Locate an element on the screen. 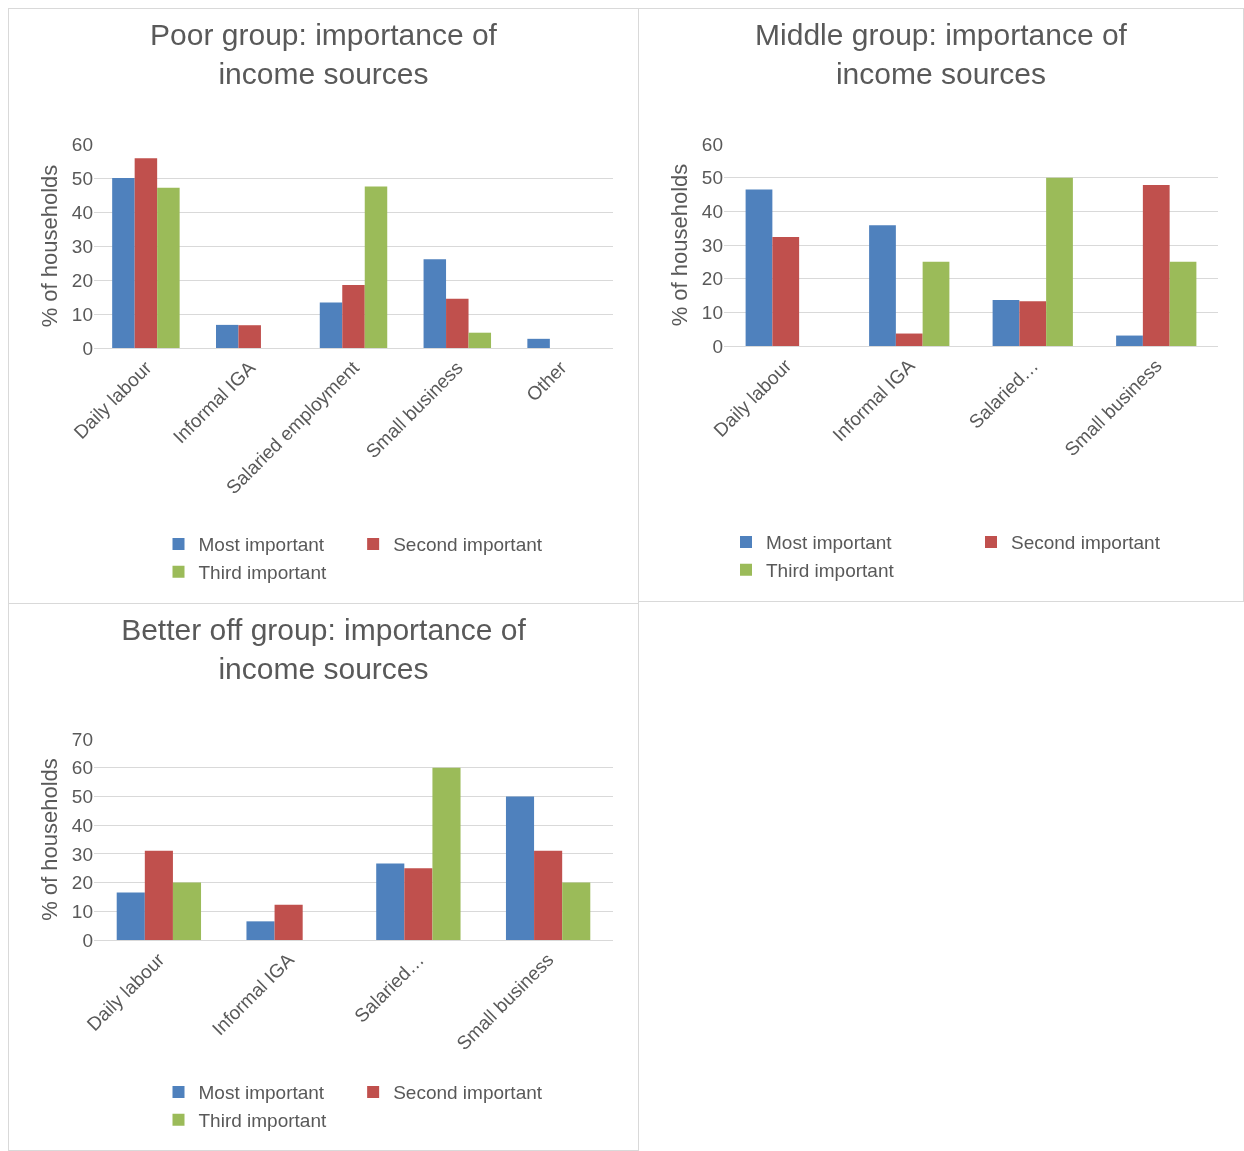  chart-title: Better off group: importance of income sources is located at coordinates (324, 649).